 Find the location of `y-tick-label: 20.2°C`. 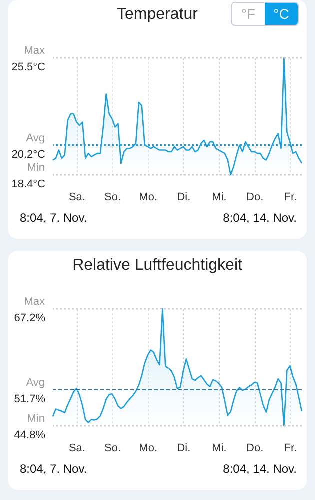

y-tick-label: 20.2°C is located at coordinates (29, 154).